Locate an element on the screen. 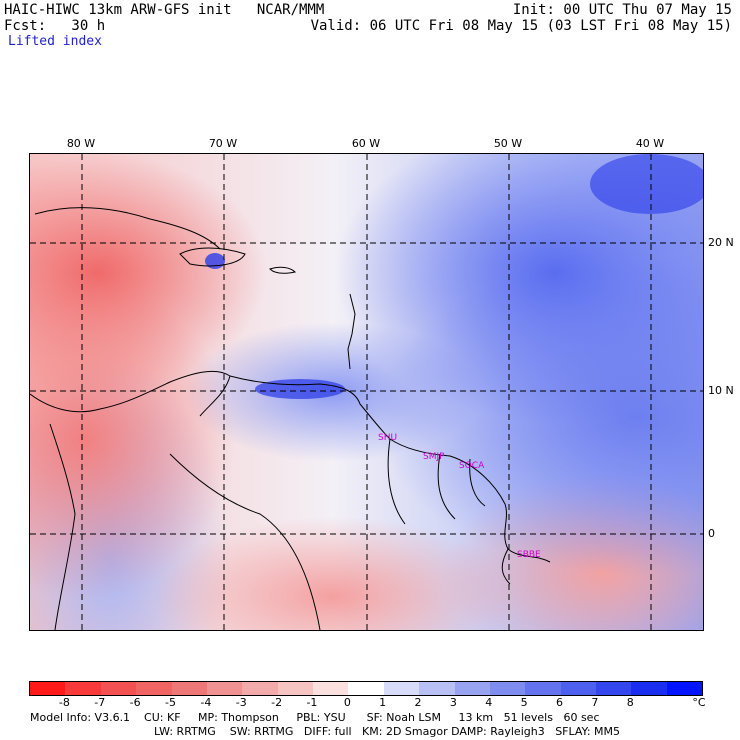 The image size is (740, 740). site-label-sbbe: SBBE is located at coordinates (529, 555).